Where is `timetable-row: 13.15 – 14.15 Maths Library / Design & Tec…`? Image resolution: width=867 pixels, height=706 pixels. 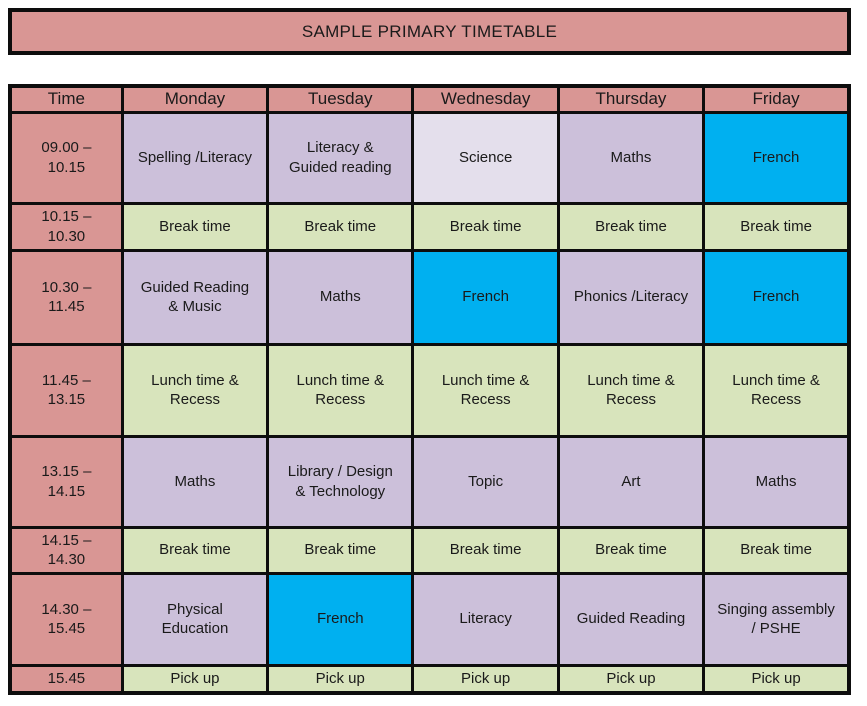
timetable-row: 13.15 – 14.15 Maths Library / Design & Tec… is located at coordinates (429, 481).